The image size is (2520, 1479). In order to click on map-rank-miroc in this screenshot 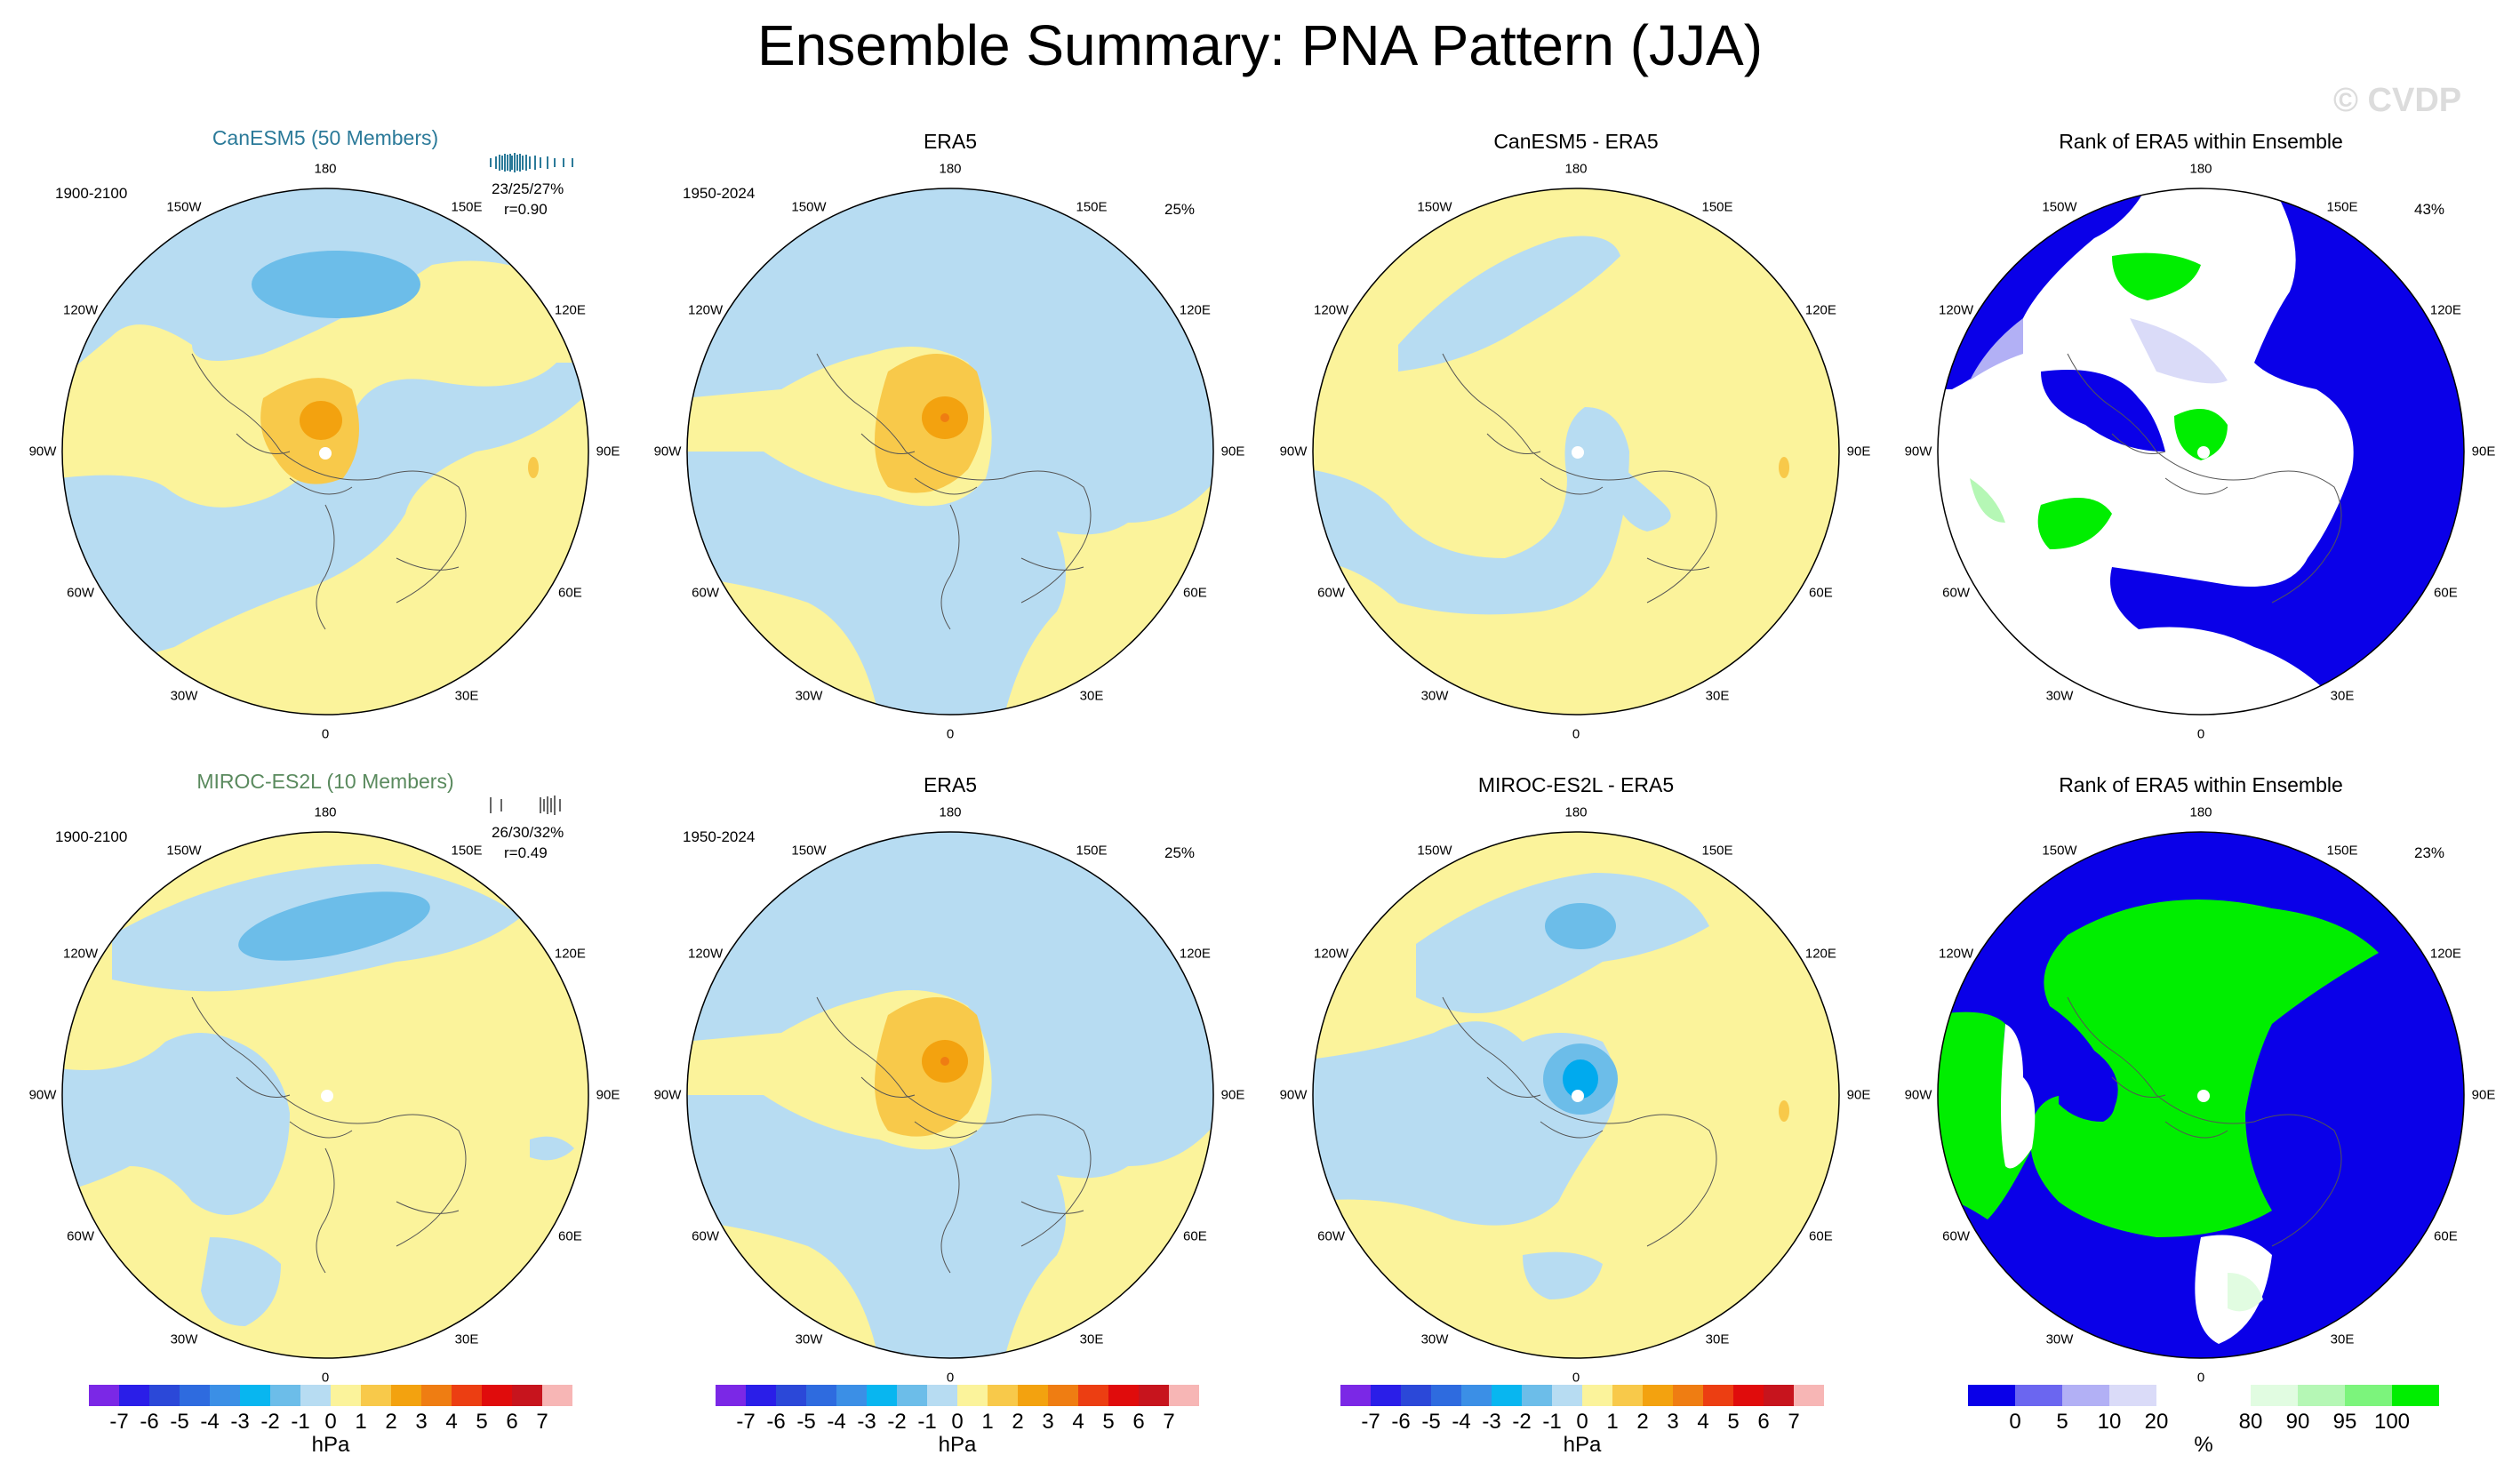, I will do `click(2201, 1095)`.